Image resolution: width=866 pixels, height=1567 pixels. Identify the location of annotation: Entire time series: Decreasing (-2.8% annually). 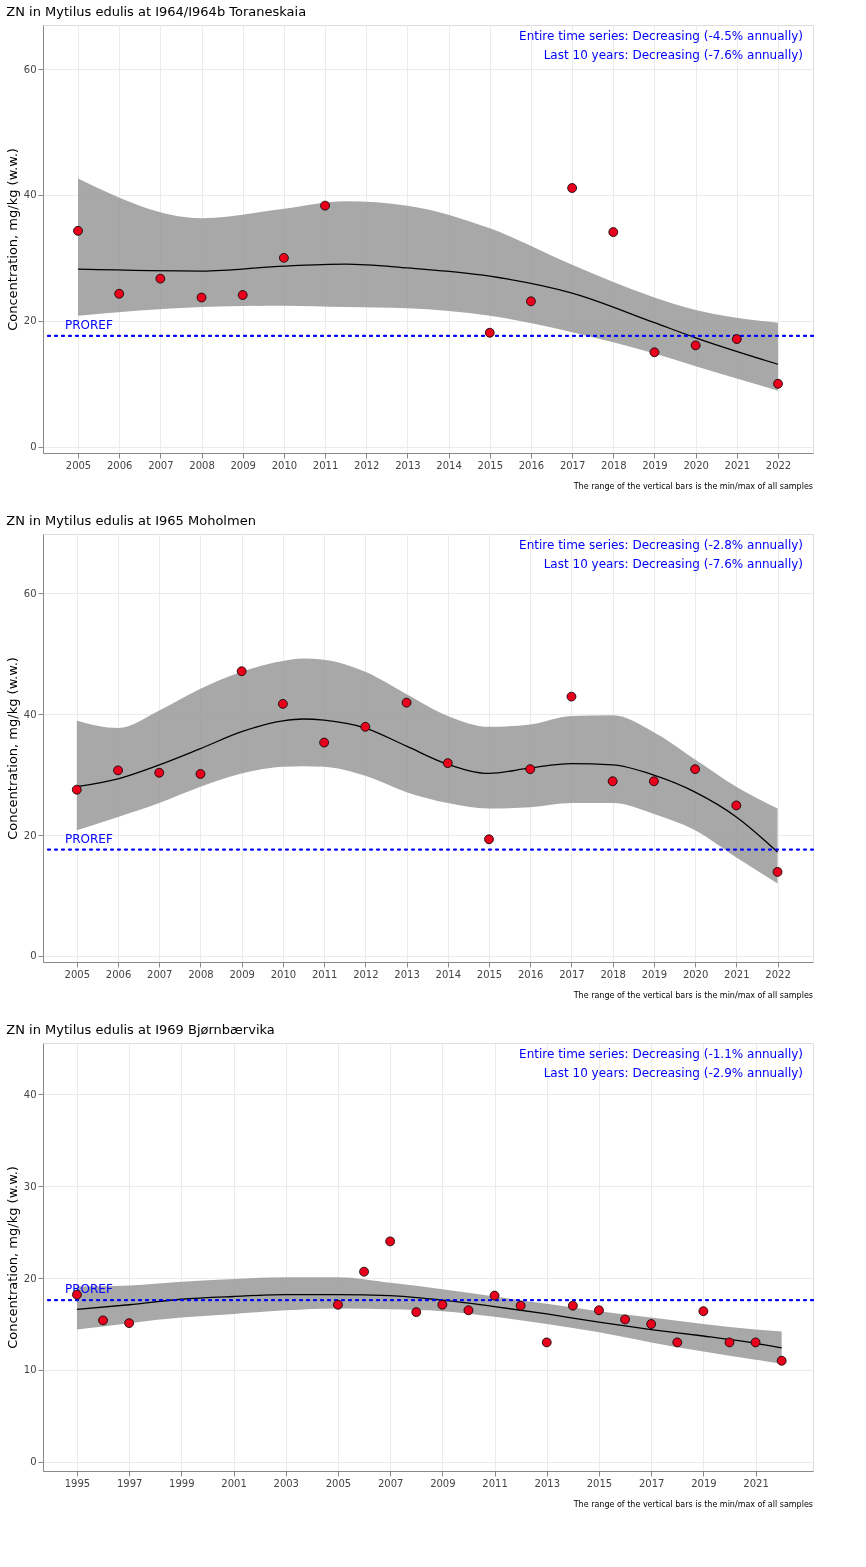
(661, 545).